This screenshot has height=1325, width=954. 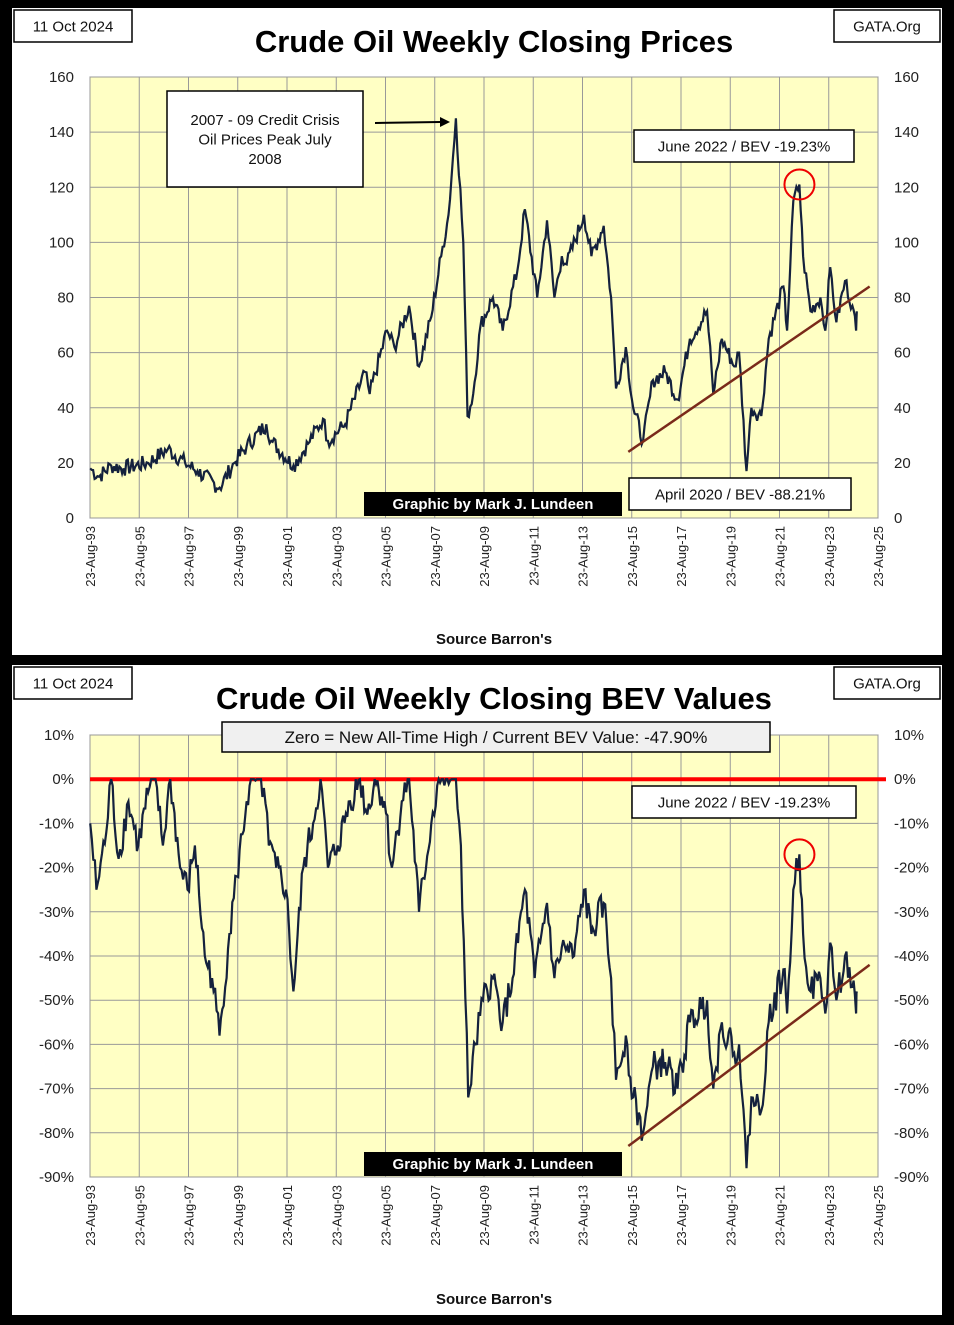 What do you see at coordinates (61, 242) in the screenshot?
I see `y-tick-label-left: 100` at bounding box center [61, 242].